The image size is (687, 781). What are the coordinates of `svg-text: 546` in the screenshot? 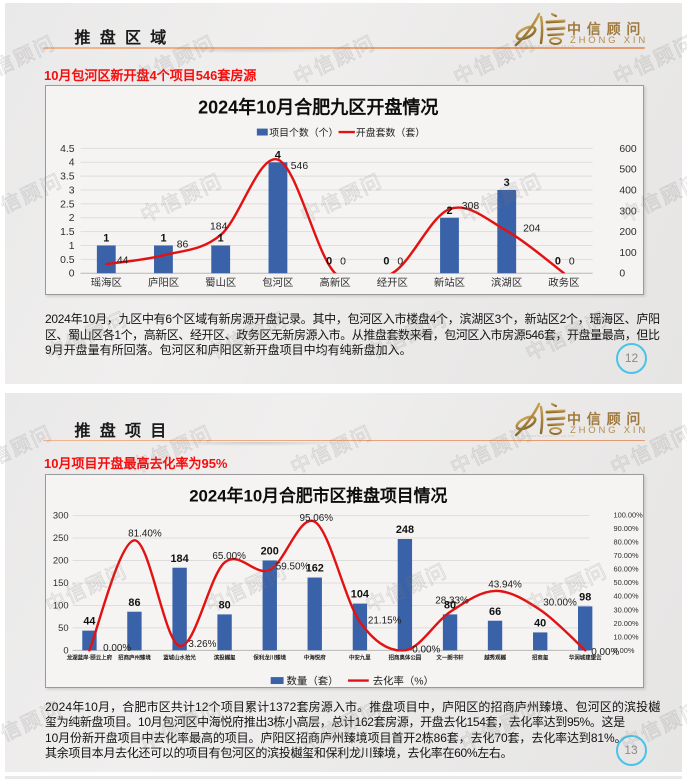 It's located at (300, 166).